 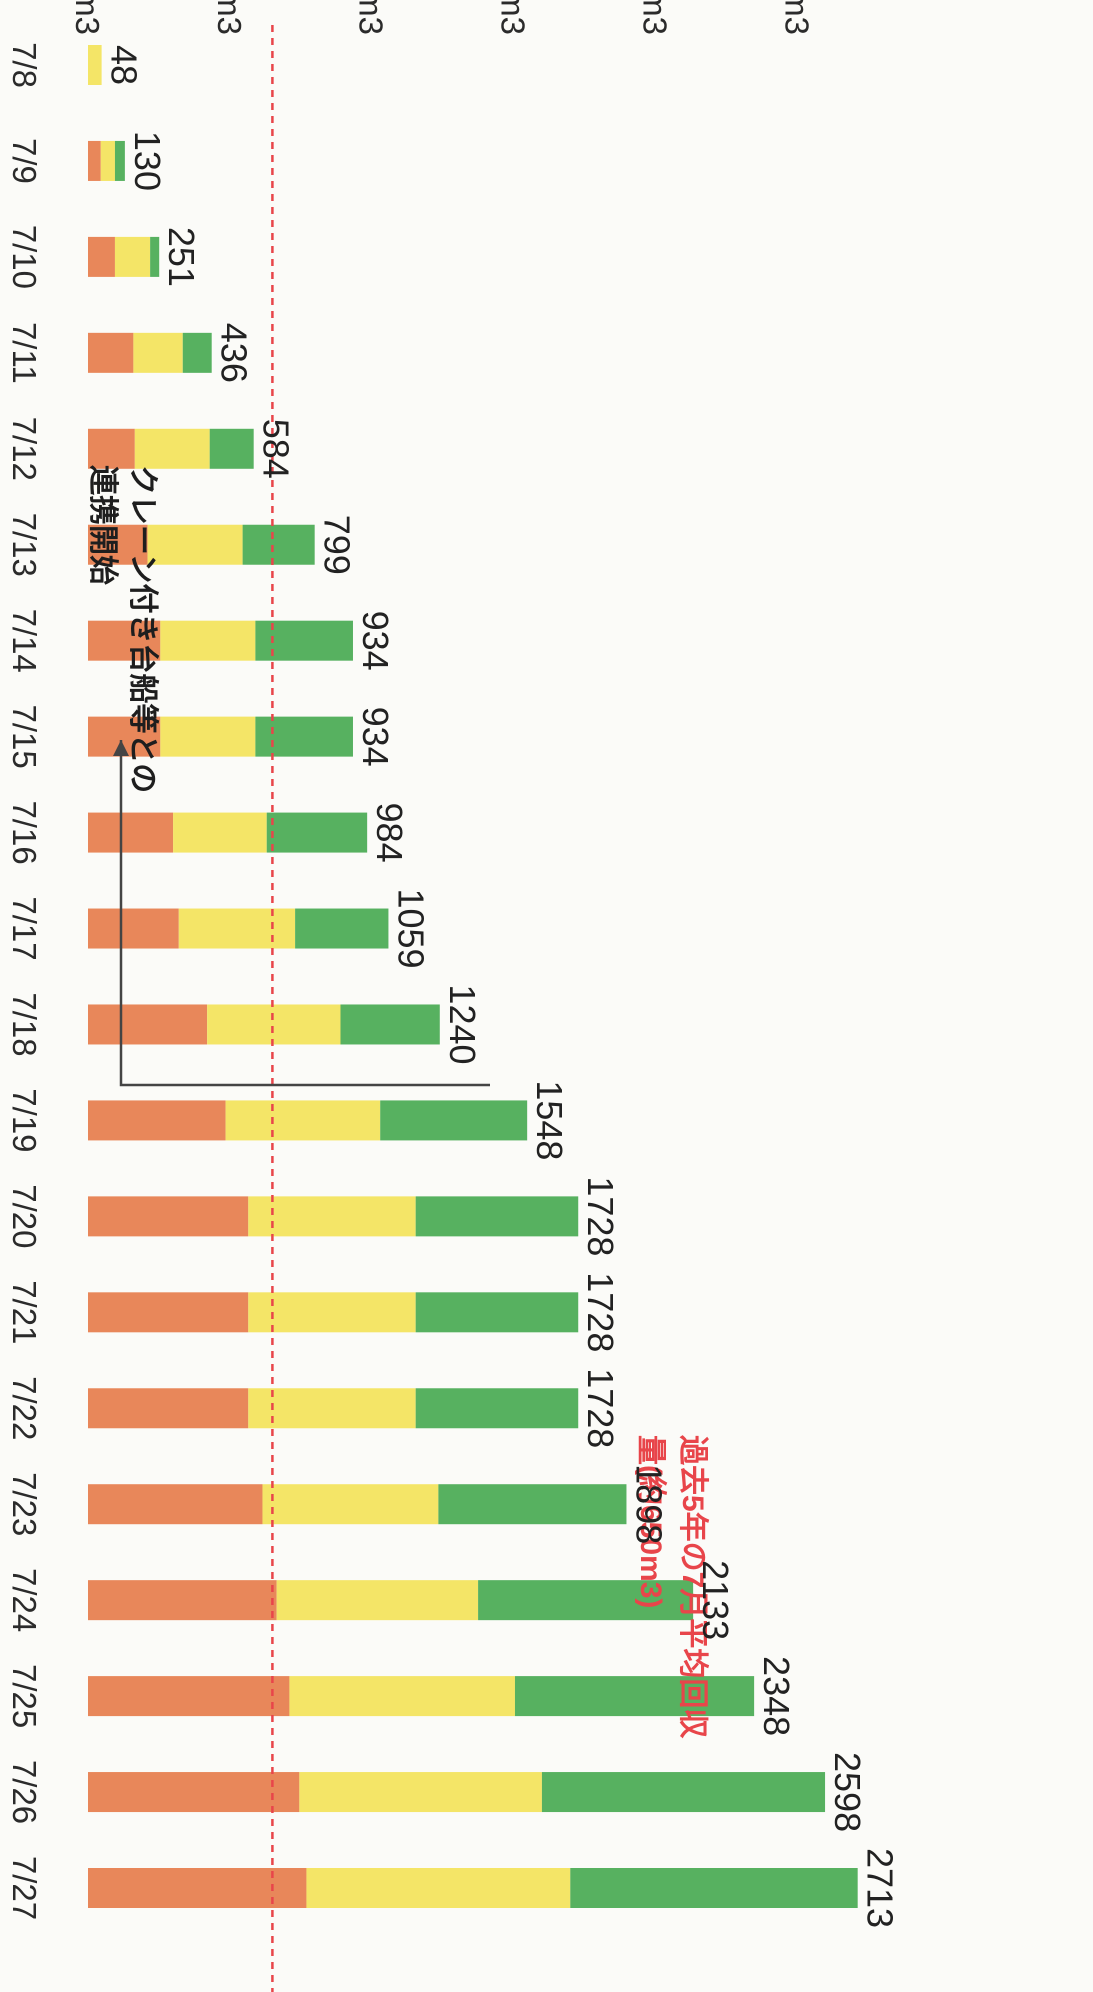 I want to click on annotation-group: クレーン付き台船等との 連携開始, so click(x=288, y=776).